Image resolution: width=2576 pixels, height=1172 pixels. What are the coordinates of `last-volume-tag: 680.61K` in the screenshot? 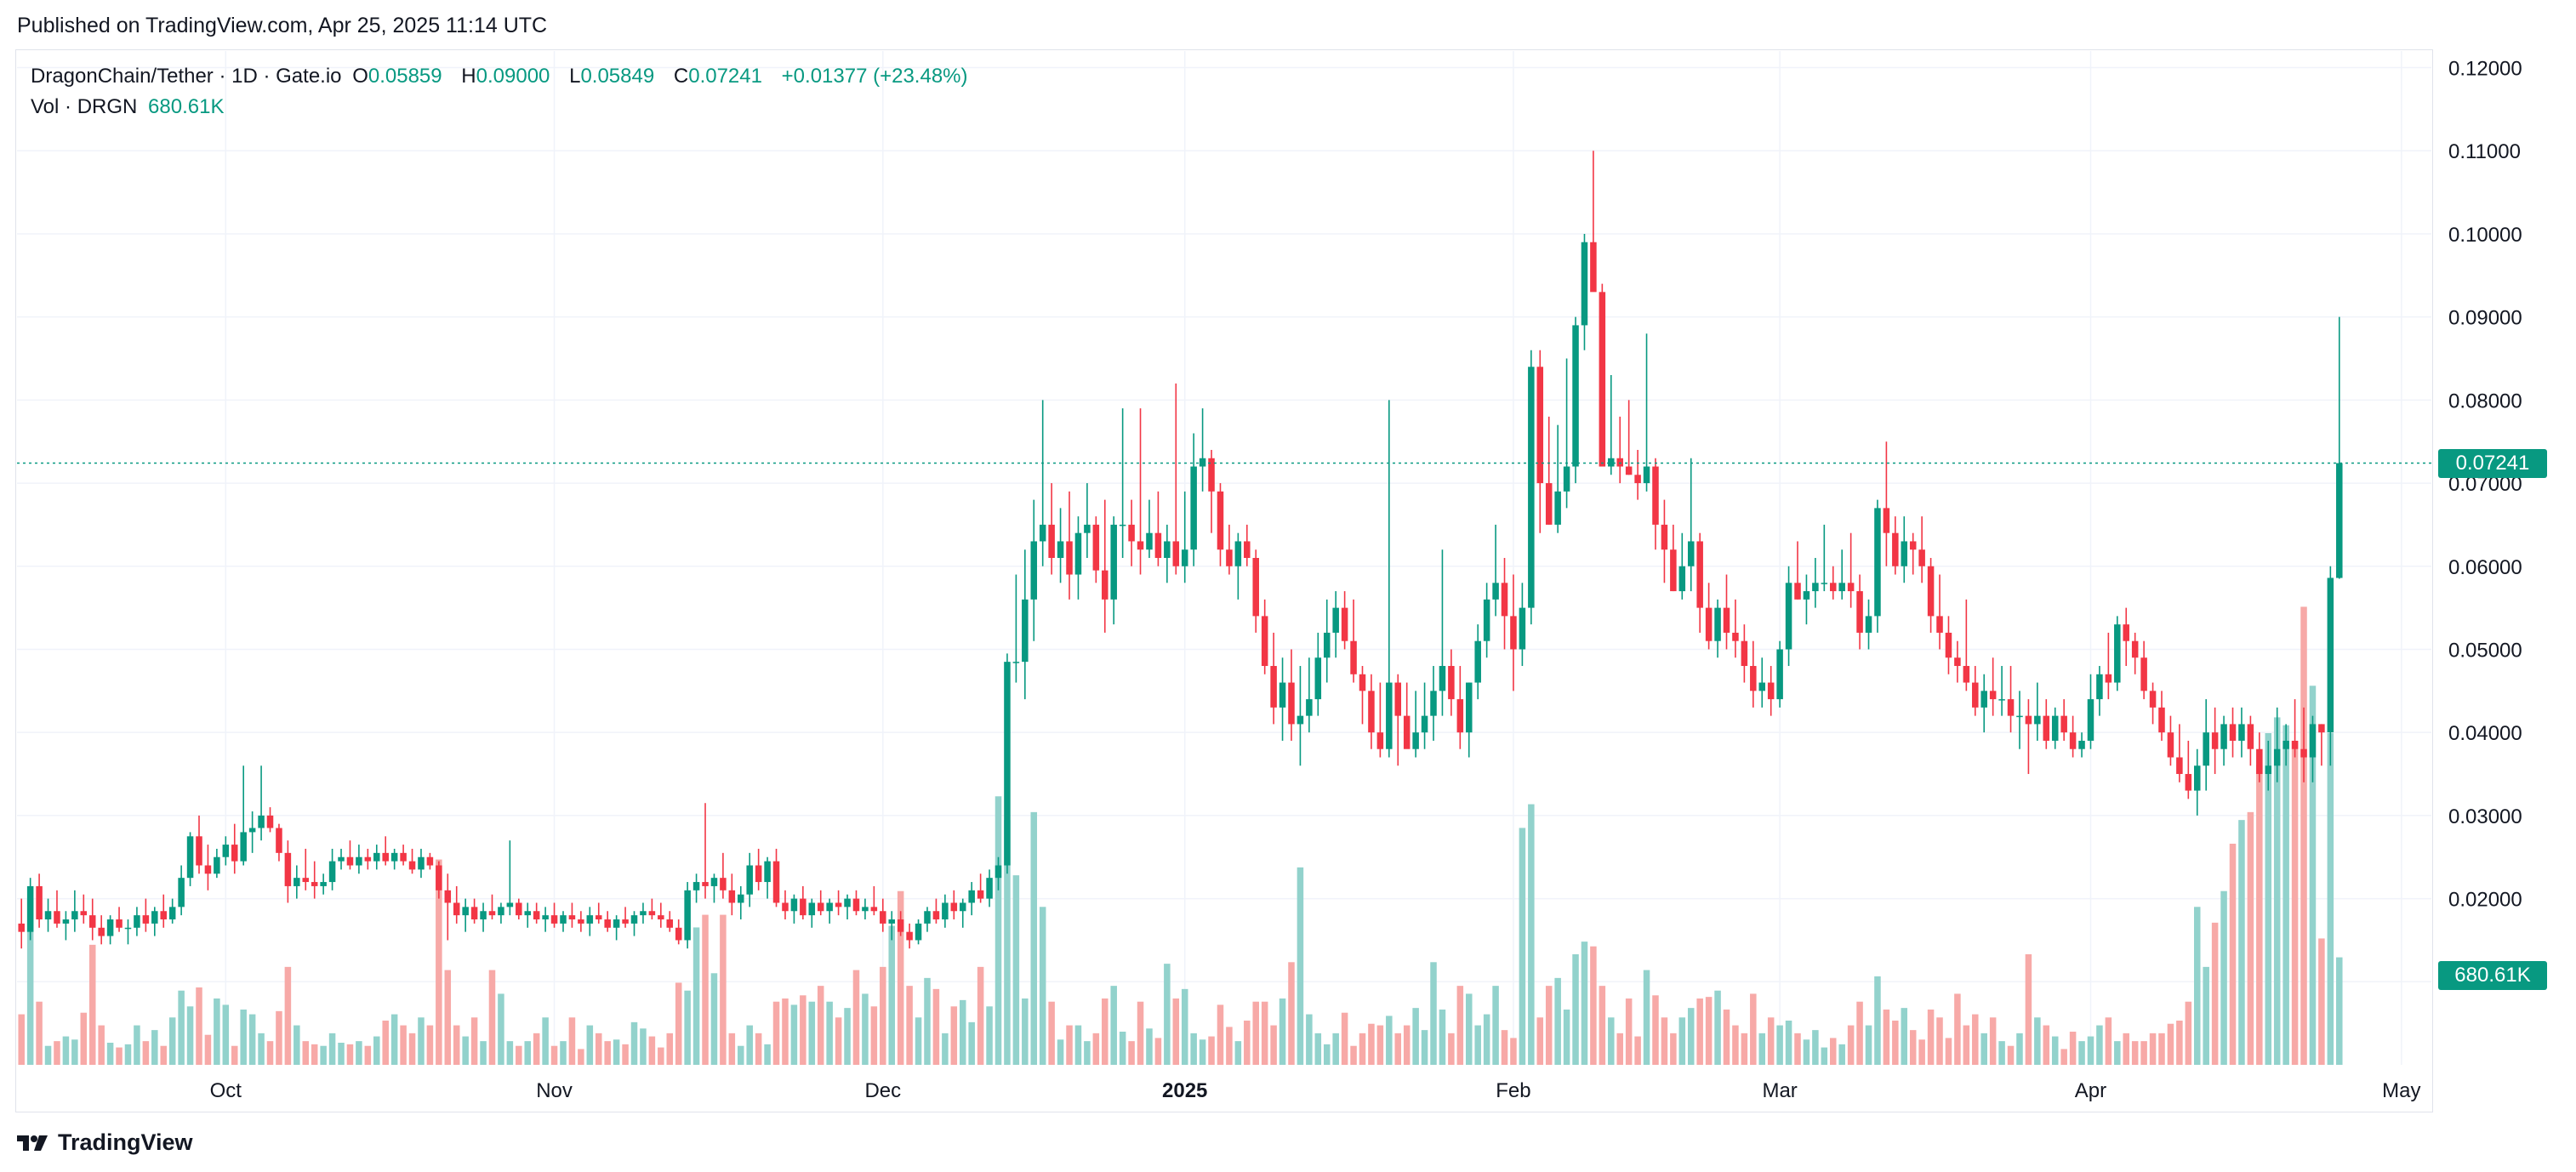 It's located at (2493, 975).